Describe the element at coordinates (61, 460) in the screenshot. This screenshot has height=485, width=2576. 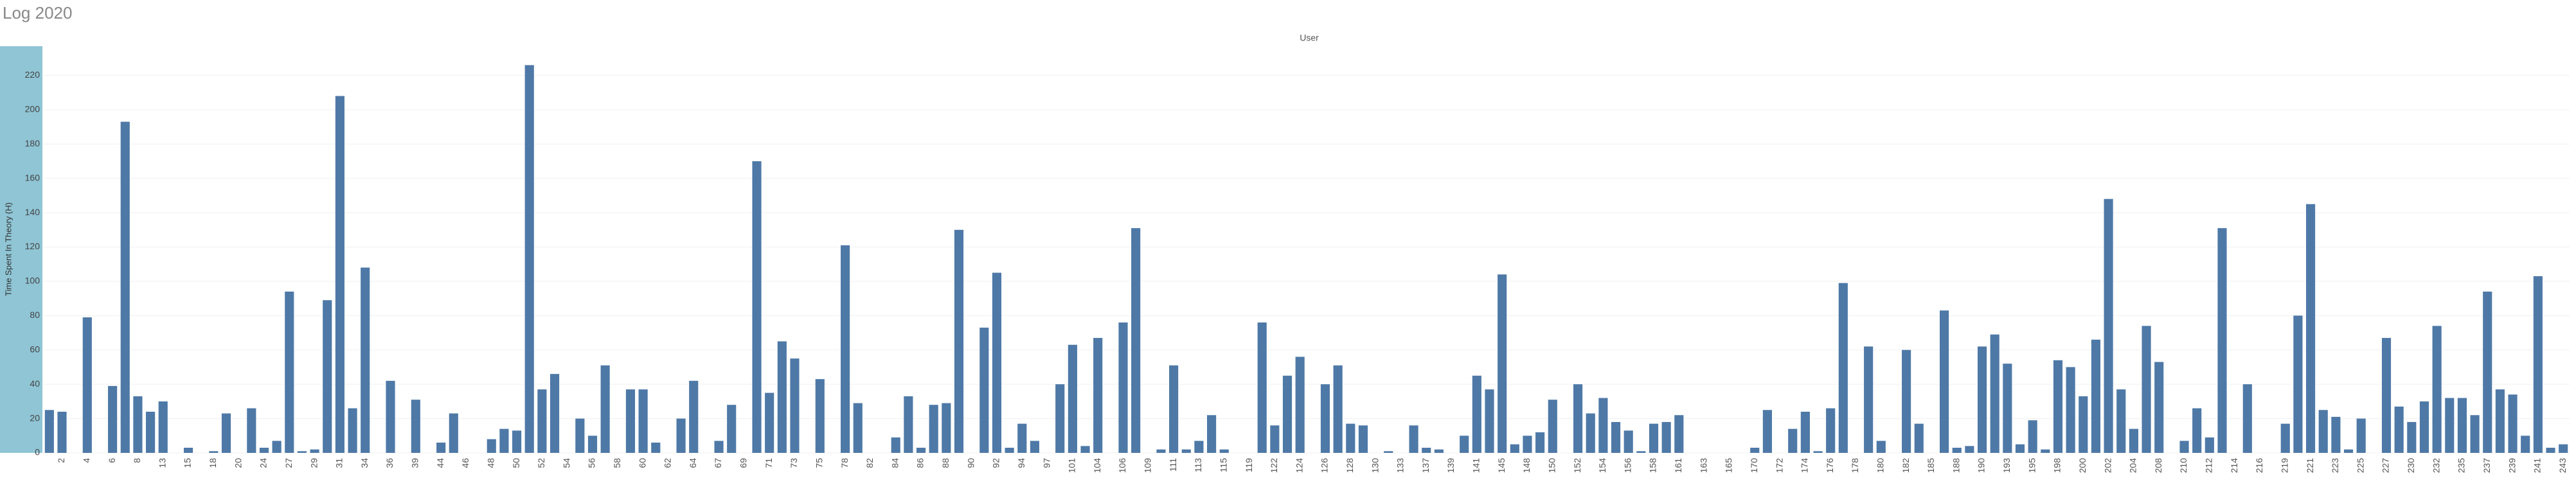
I see `x-tick-label: 2` at that location.